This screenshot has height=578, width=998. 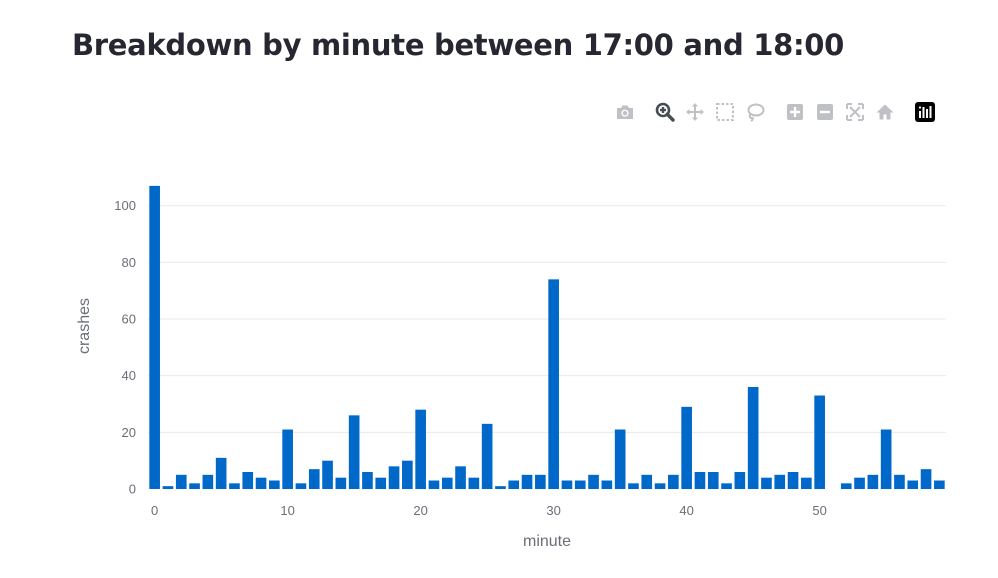 I want to click on plot-modebar, so click(x=775, y=112).